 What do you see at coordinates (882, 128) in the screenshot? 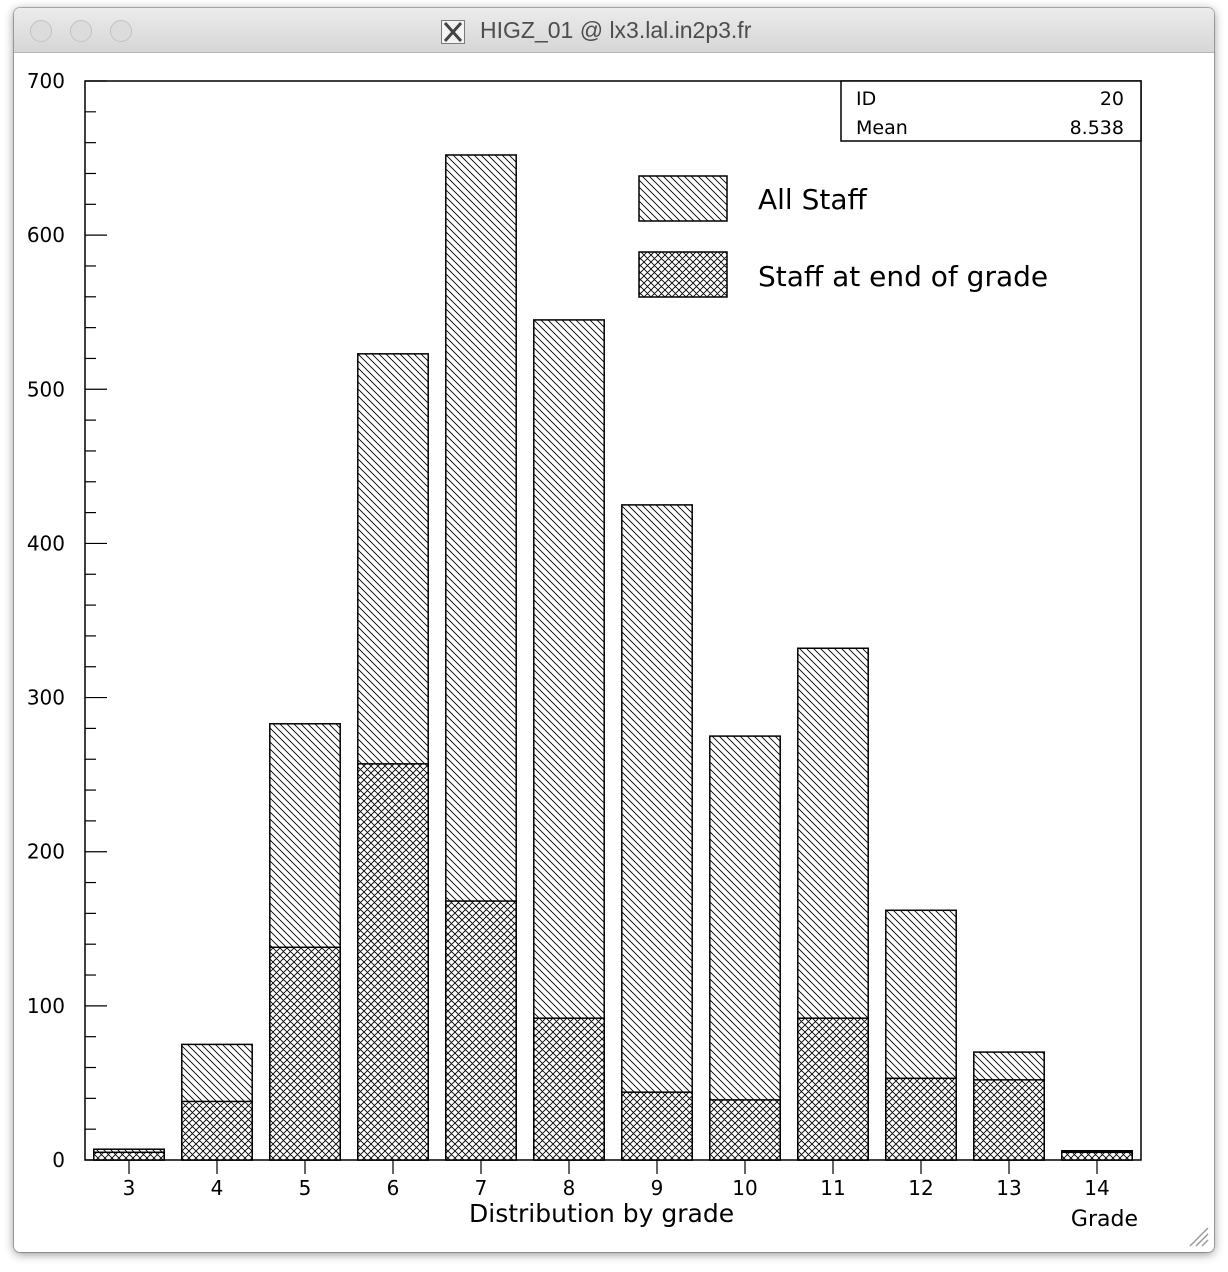
I see `stats-mean-label: Mean` at bounding box center [882, 128].